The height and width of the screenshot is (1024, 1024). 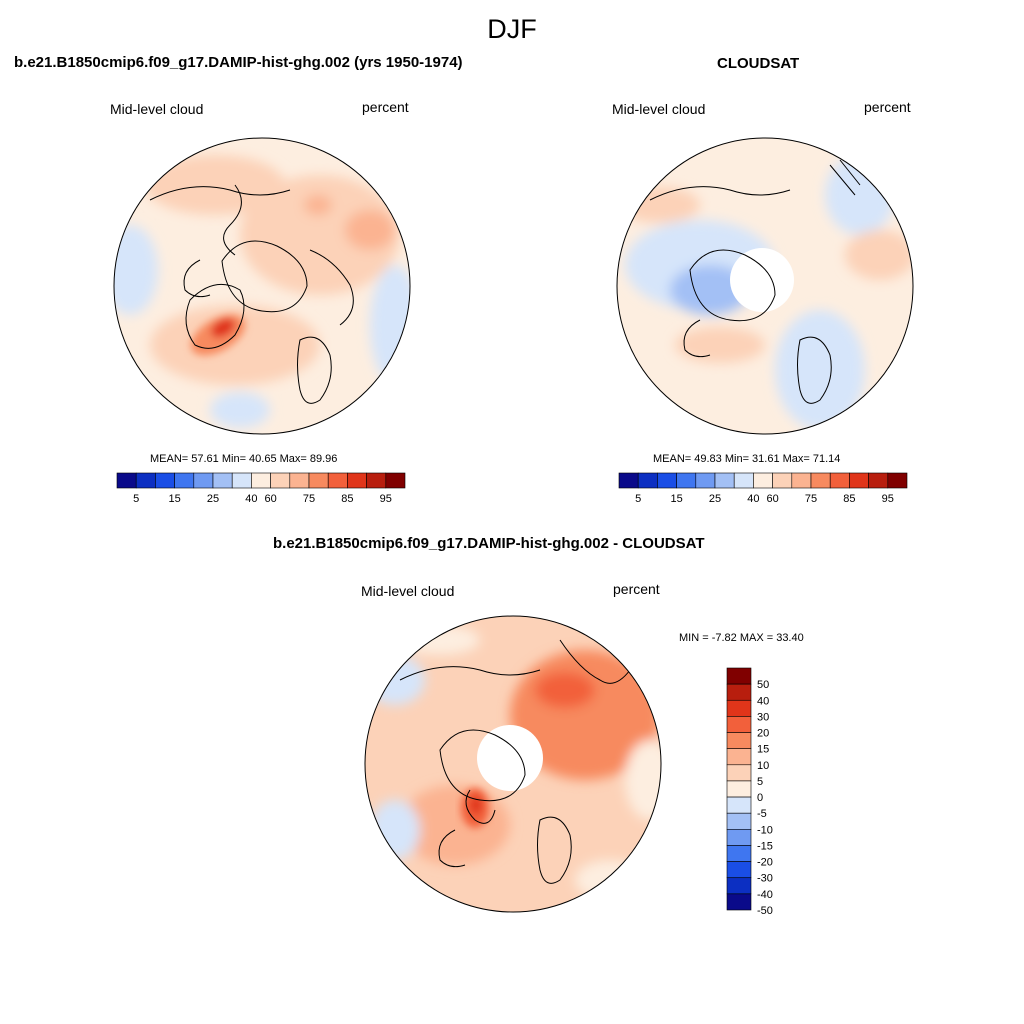 I want to click on model-colorbar: 5 15 25 40 60 75 85 95, so click(x=261, y=488).